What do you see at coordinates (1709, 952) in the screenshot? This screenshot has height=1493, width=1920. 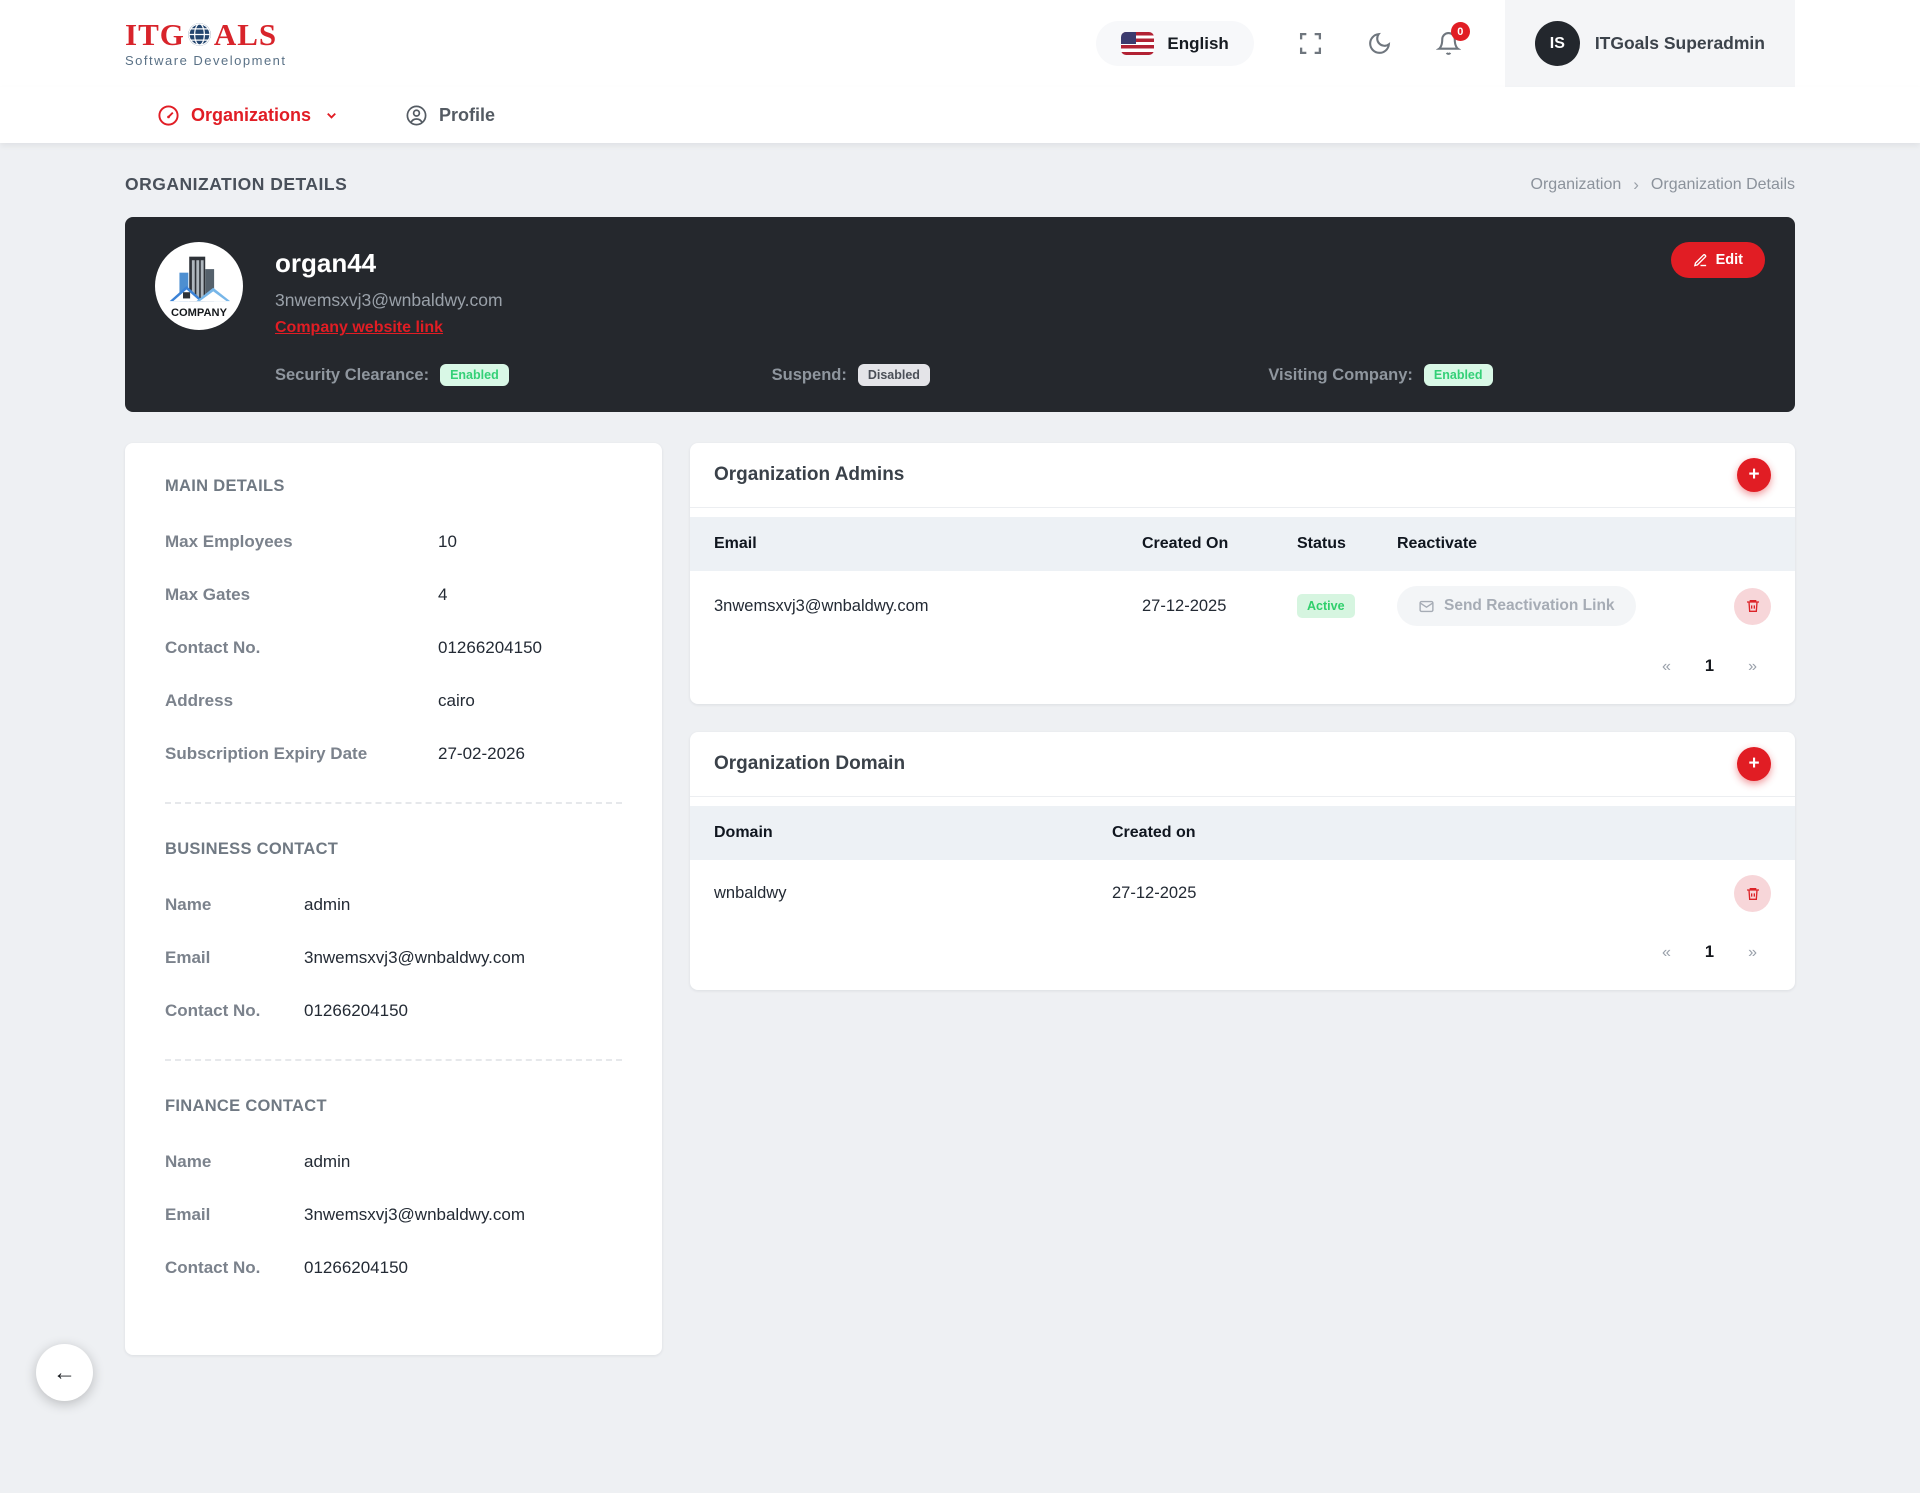 I see `domain-current-page: 1` at bounding box center [1709, 952].